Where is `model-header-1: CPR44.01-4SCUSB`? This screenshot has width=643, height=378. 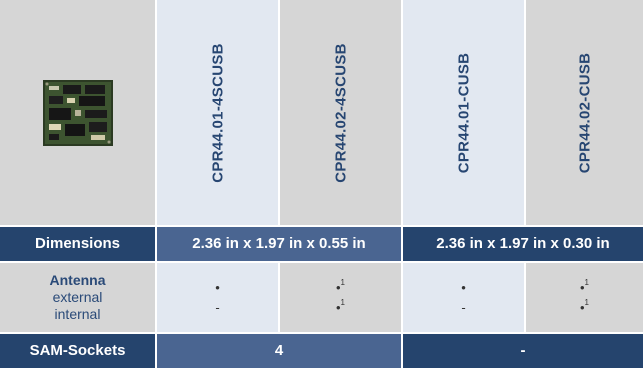
model-header-1: CPR44.01-4SCUSB is located at coordinates (218, 113).